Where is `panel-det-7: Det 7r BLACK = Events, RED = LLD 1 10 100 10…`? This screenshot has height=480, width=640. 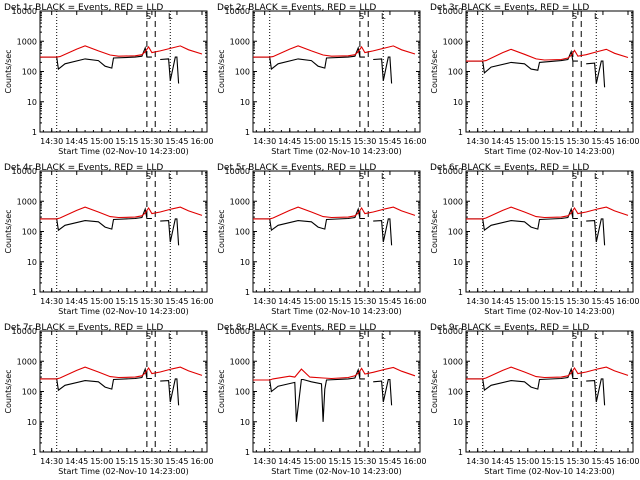 panel-det-7: Det 7r BLACK = Events, RED = LLD 1 10 100 10… is located at coordinates (109, 399).